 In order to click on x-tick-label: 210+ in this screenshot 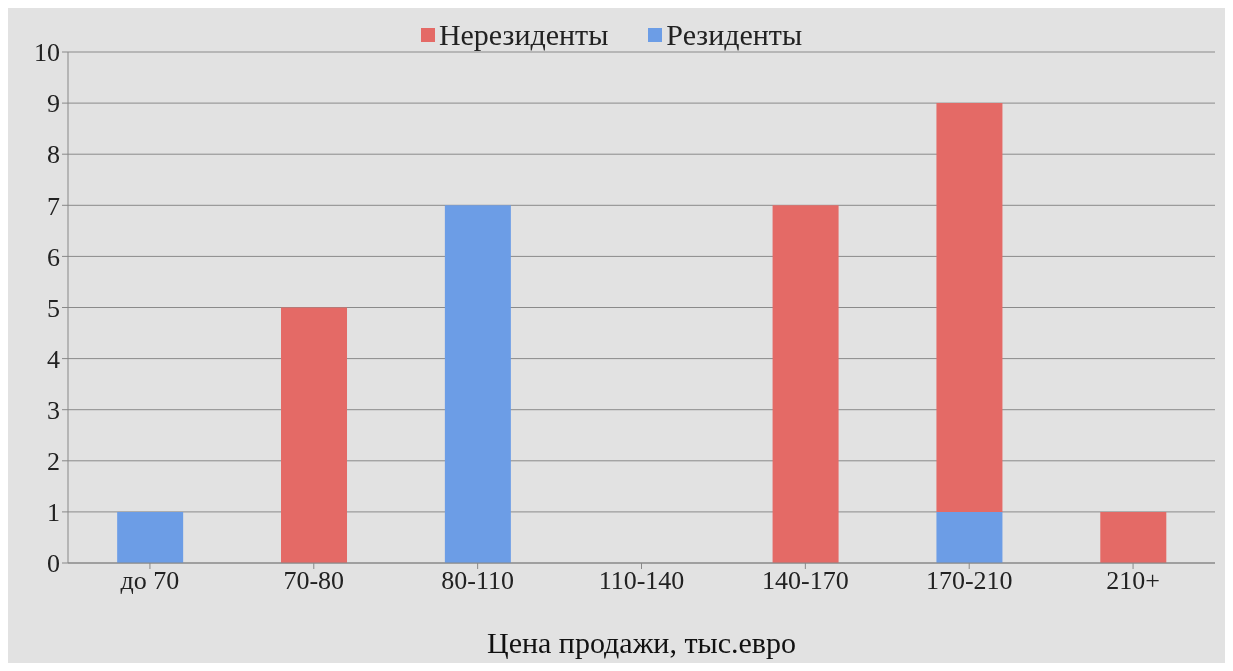, I will do `click(1133, 581)`.